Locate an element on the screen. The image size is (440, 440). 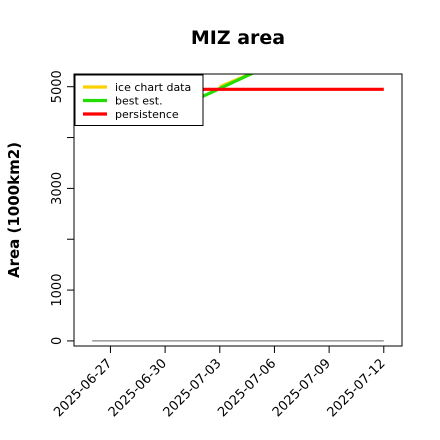
y-tick-label: 5000 is located at coordinates (57, 86).